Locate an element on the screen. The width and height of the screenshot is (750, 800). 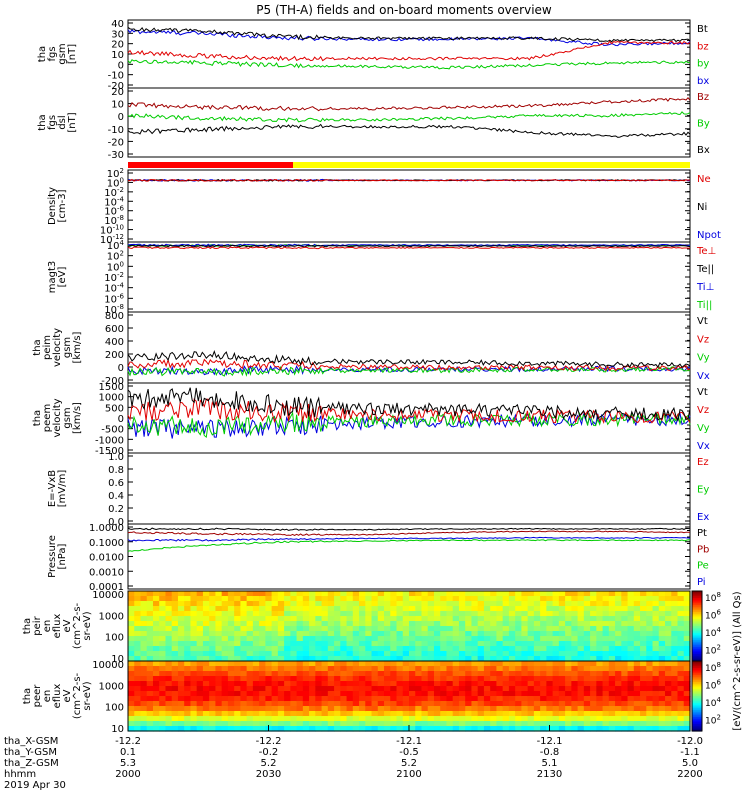
colorbar-tick-label: 108 is located at coordinates (713, 667).